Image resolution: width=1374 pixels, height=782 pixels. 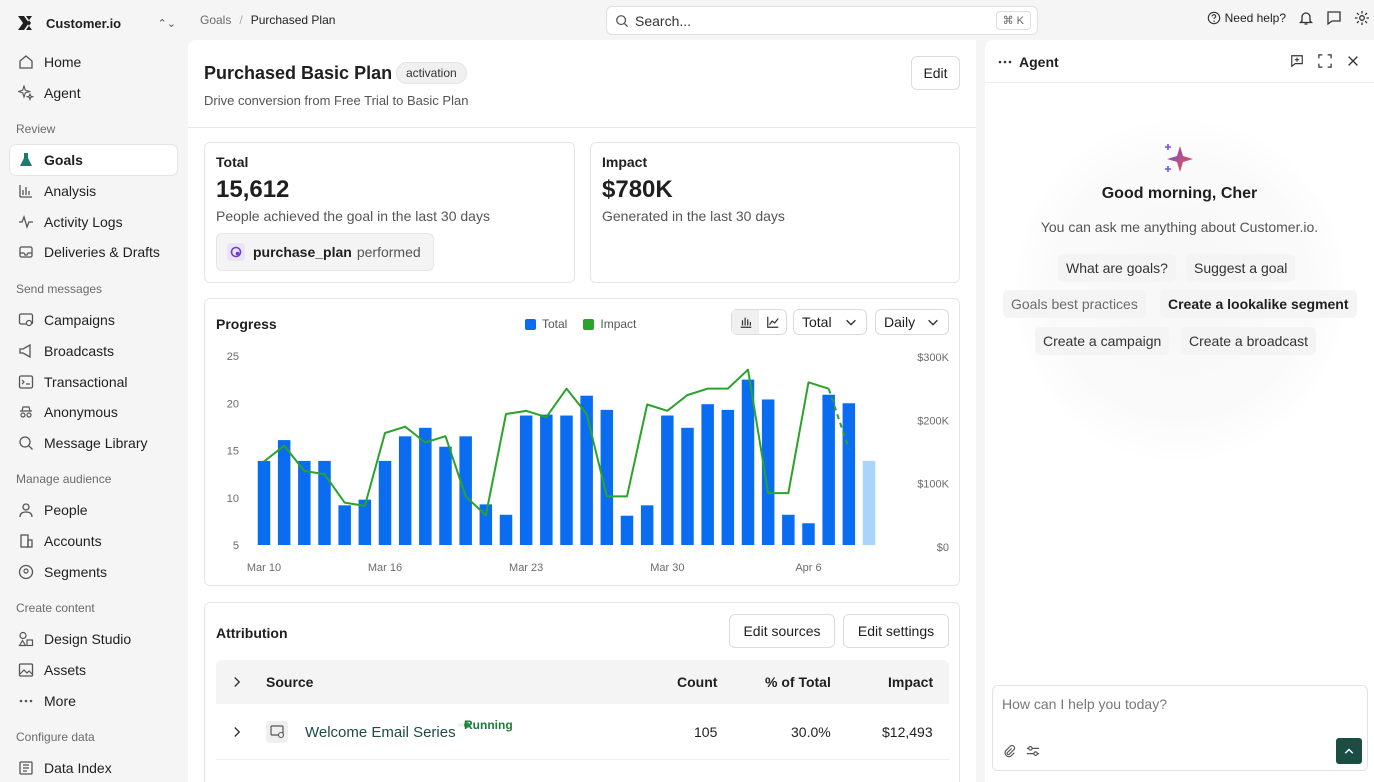 What do you see at coordinates (93, 382) in the screenshot?
I see `nav-transactional: Transactional` at bounding box center [93, 382].